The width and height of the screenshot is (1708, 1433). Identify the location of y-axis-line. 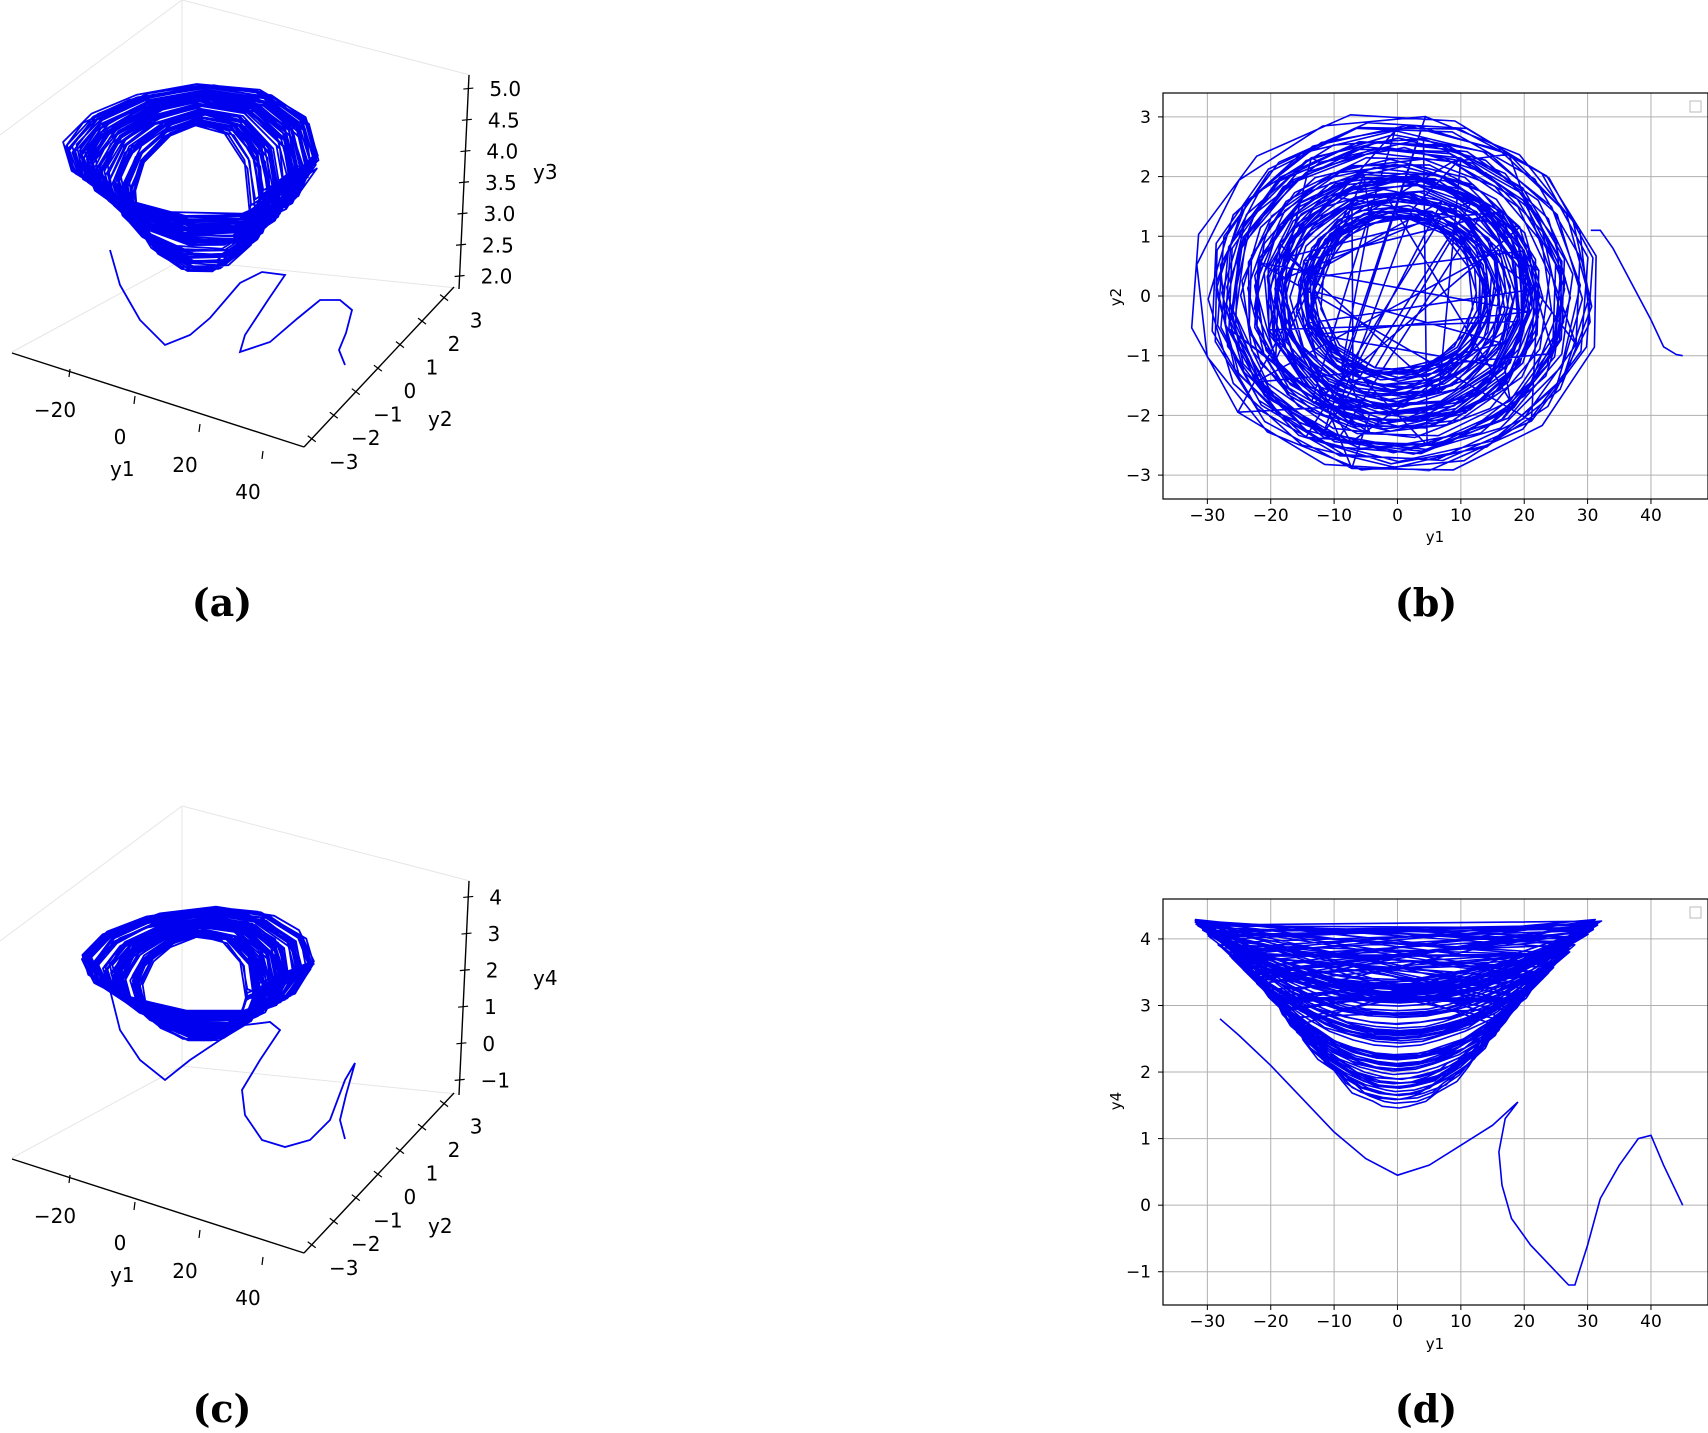
(379, 367).